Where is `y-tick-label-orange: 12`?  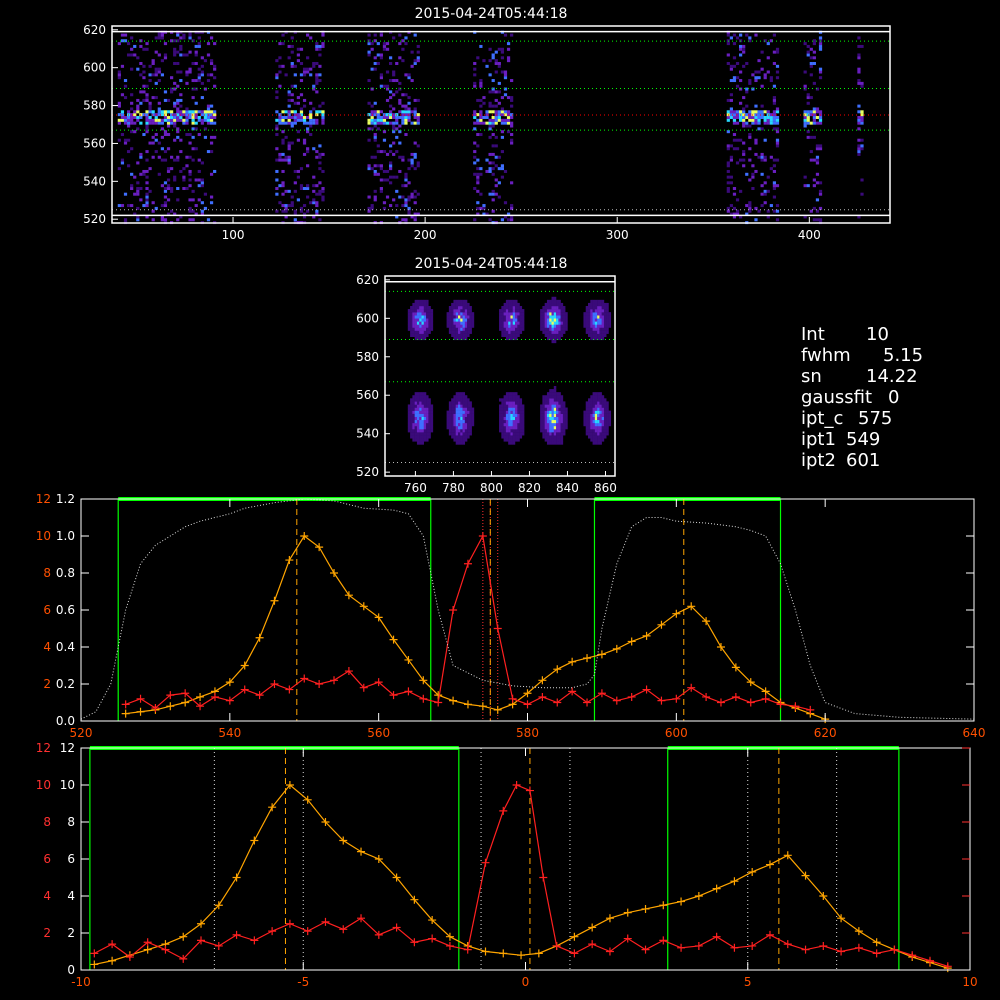
y-tick-label-orange: 12 is located at coordinates (43, 499).